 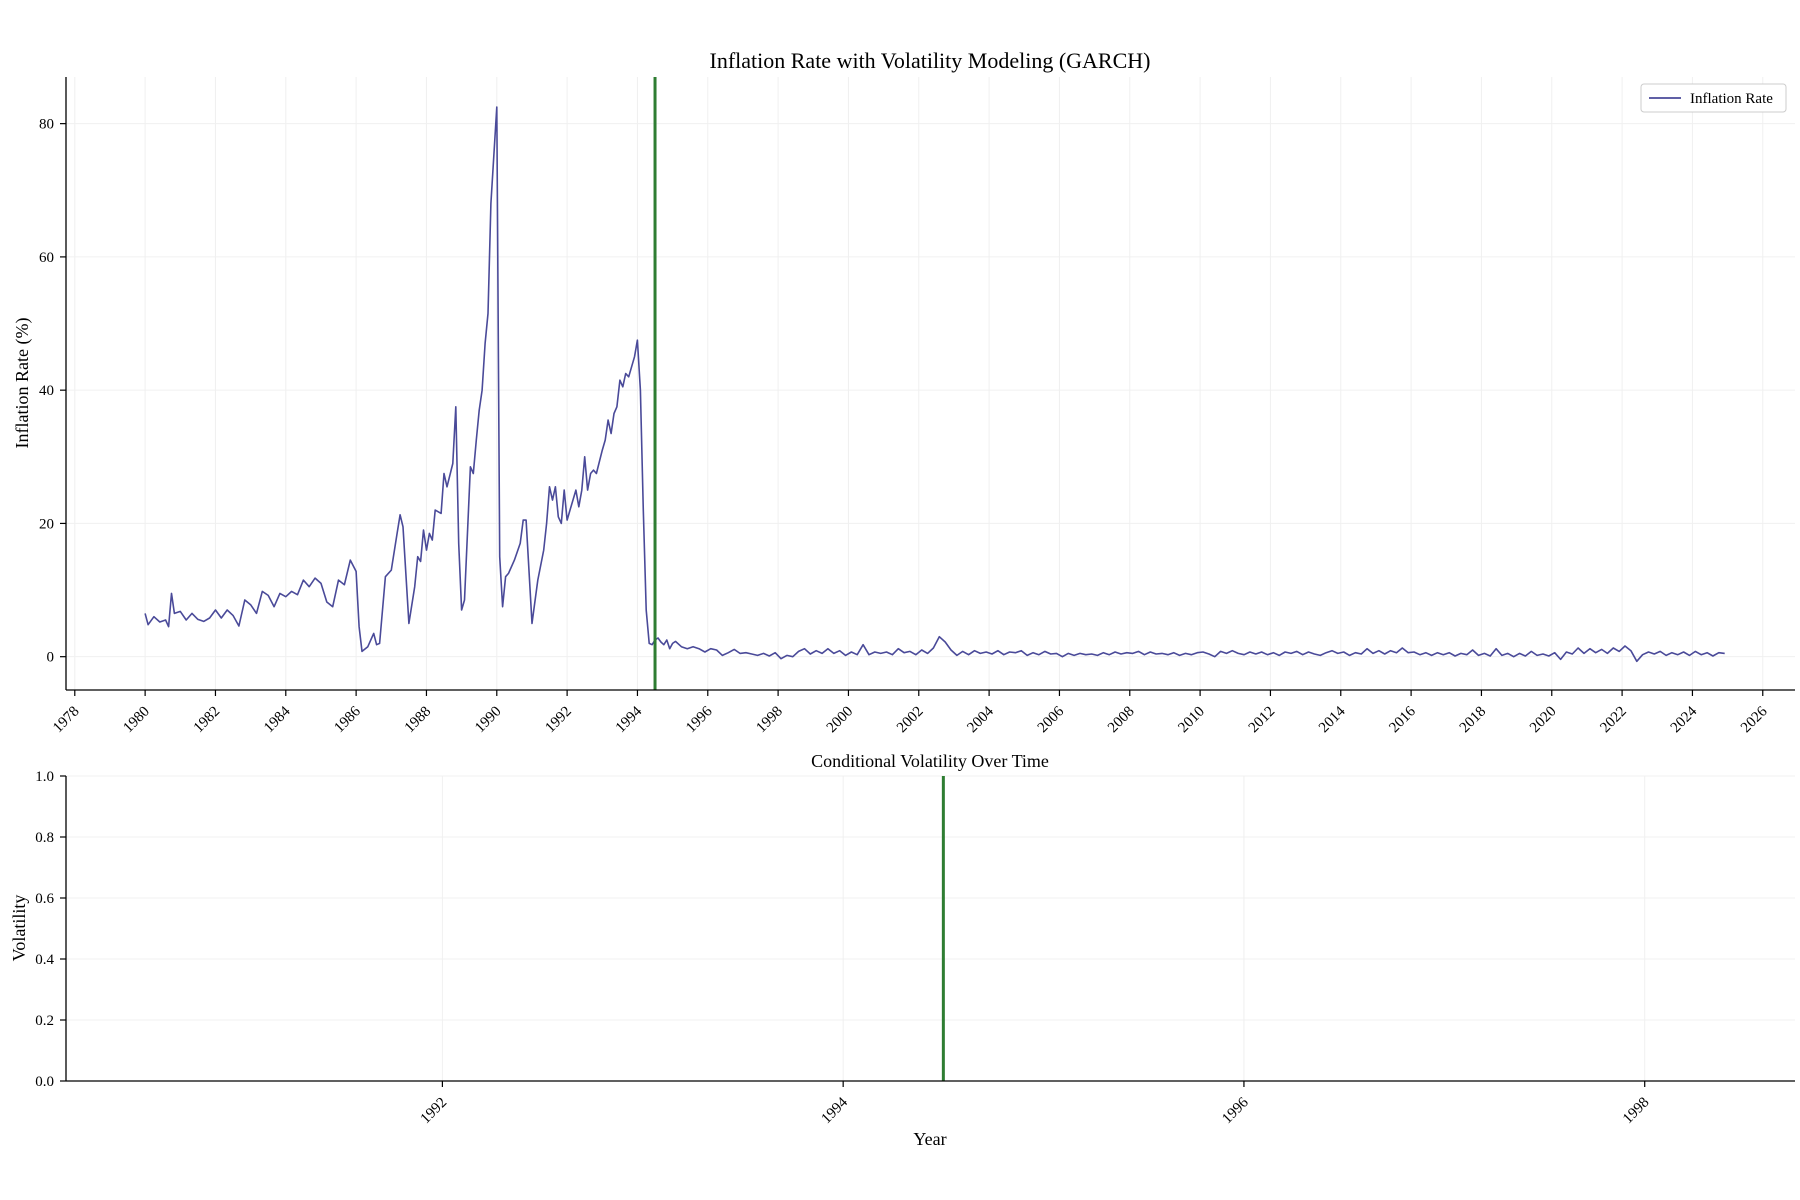 What do you see at coordinates (46, 391) in the screenshot?
I see `y-tick-label: 40` at bounding box center [46, 391].